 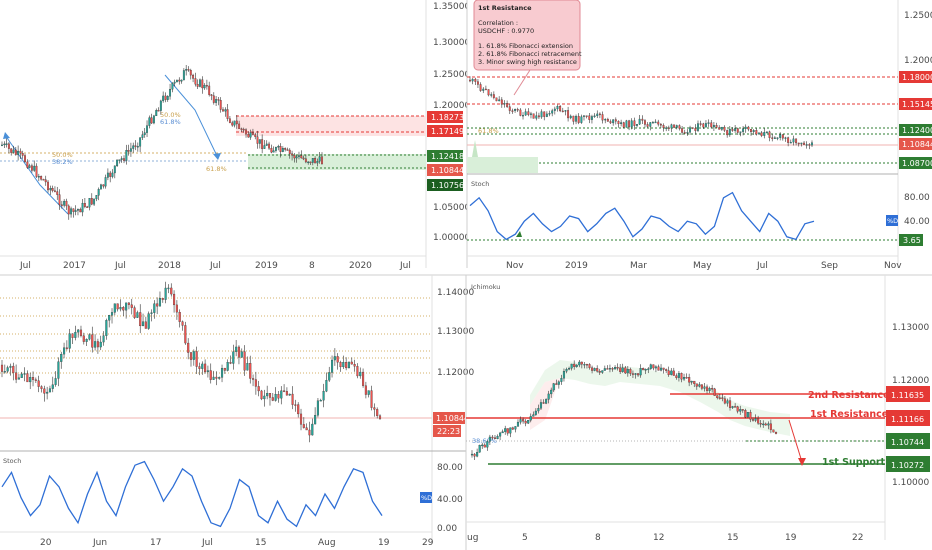 I want to click on price-label: 1.18000, so click(x=917, y=77).